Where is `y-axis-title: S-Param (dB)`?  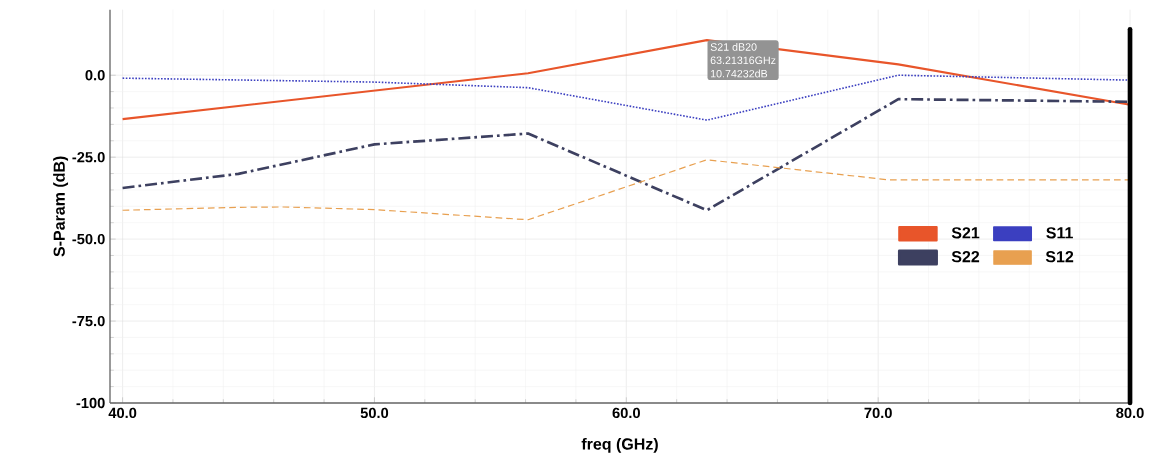
y-axis-title: S-Param (dB) is located at coordinates (61, 206).